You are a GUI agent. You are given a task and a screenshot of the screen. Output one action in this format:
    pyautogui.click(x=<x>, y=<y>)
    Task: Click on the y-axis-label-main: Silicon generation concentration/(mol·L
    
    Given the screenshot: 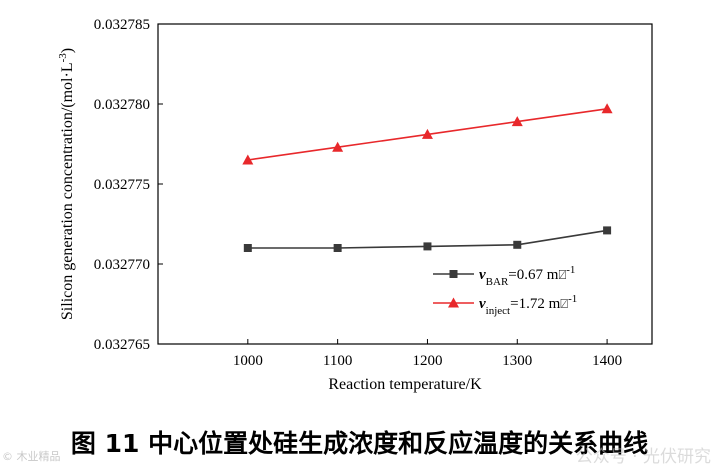 What is the action you would take?
    pyautogui.click(x=67, y=191)
    